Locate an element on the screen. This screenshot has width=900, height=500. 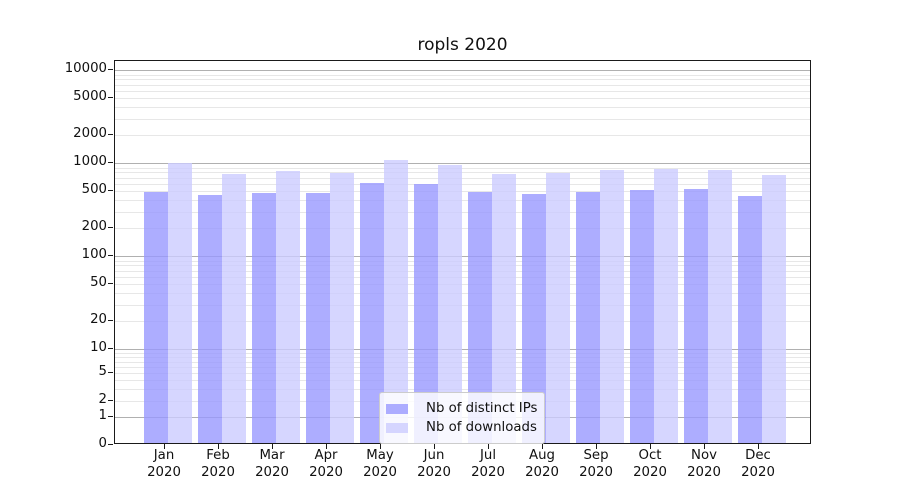
bar-distinct-ips-sep is located at coordinates (588, 318).